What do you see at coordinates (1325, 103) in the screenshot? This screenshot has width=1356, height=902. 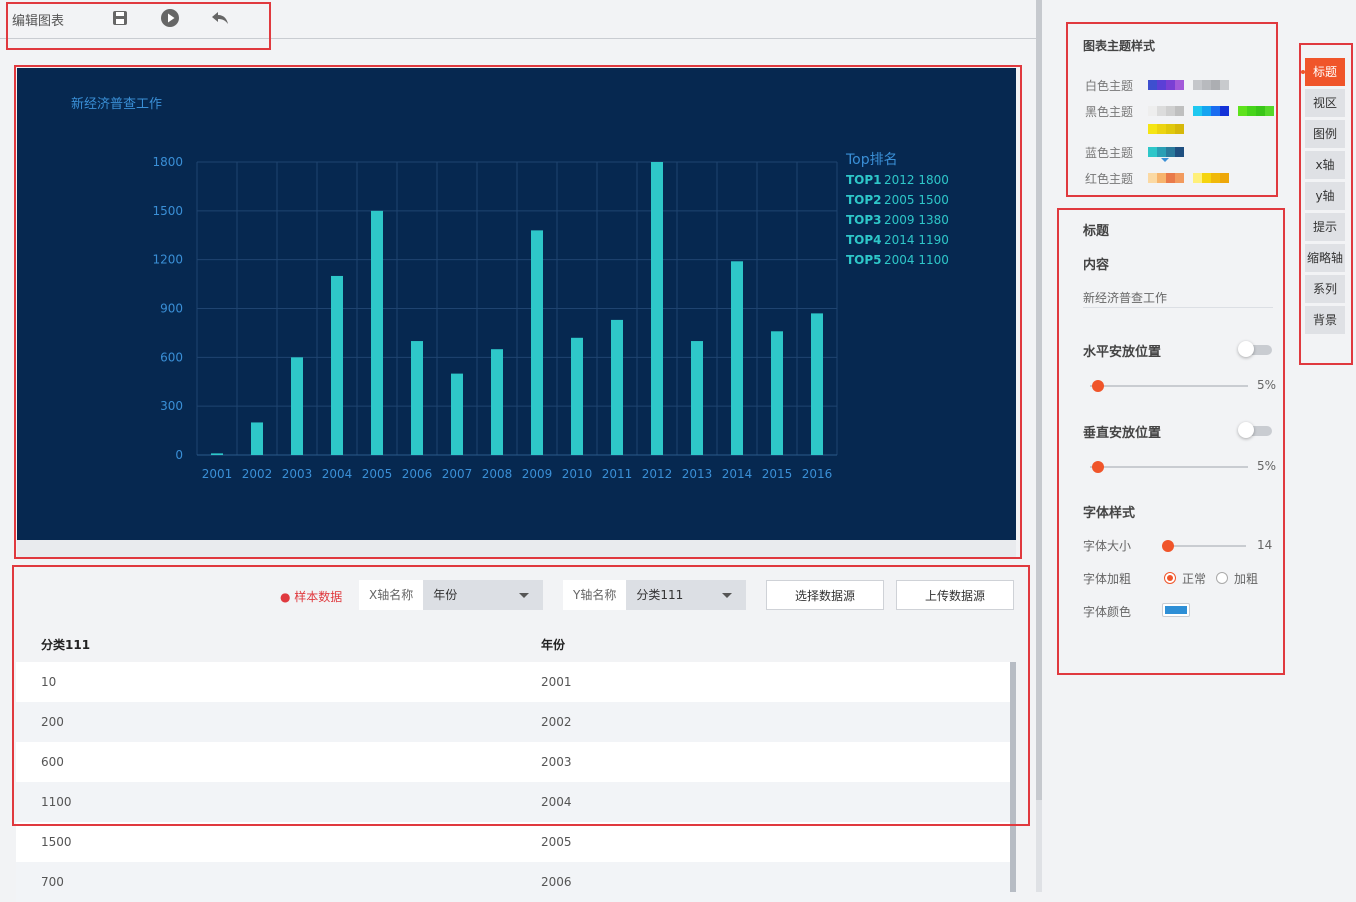 I see `side-tab-viewport: 视区` at bounding box center [1325, 103].